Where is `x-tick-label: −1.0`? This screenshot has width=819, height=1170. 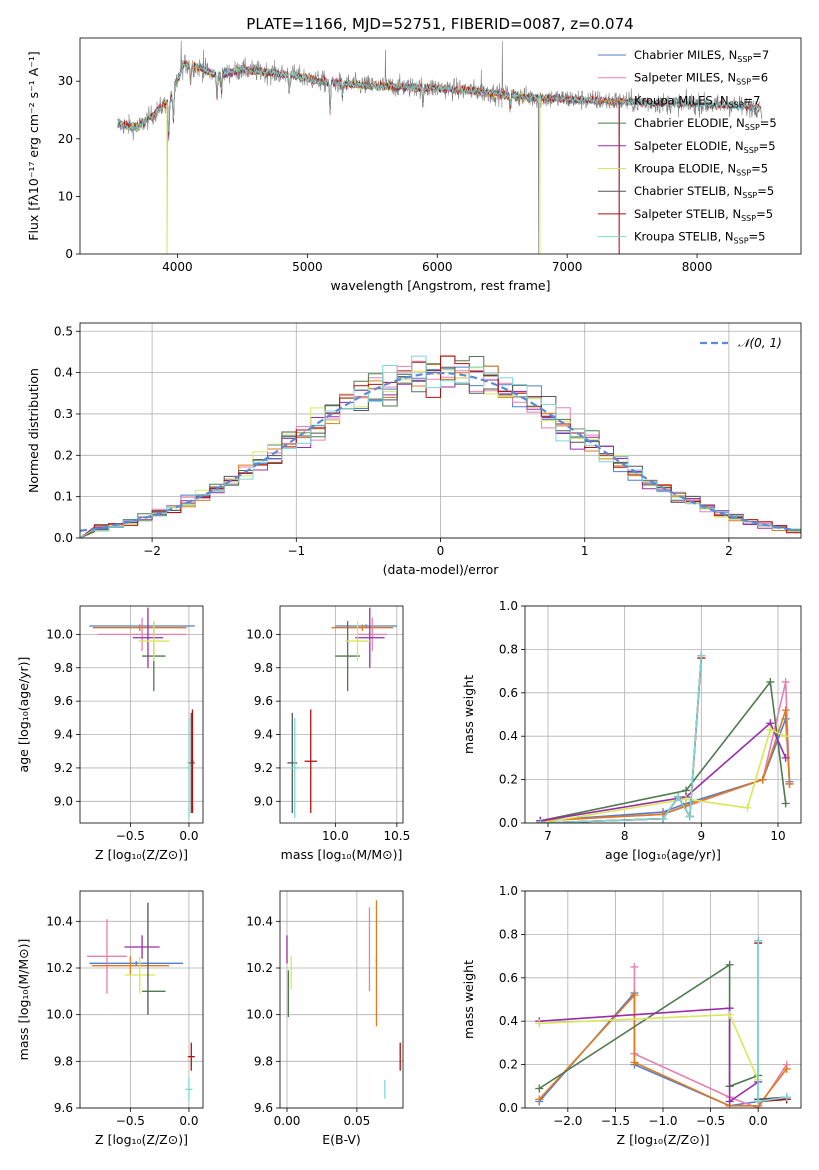 x-tick-label: −1.0 is located at coordinates (662, 1121).